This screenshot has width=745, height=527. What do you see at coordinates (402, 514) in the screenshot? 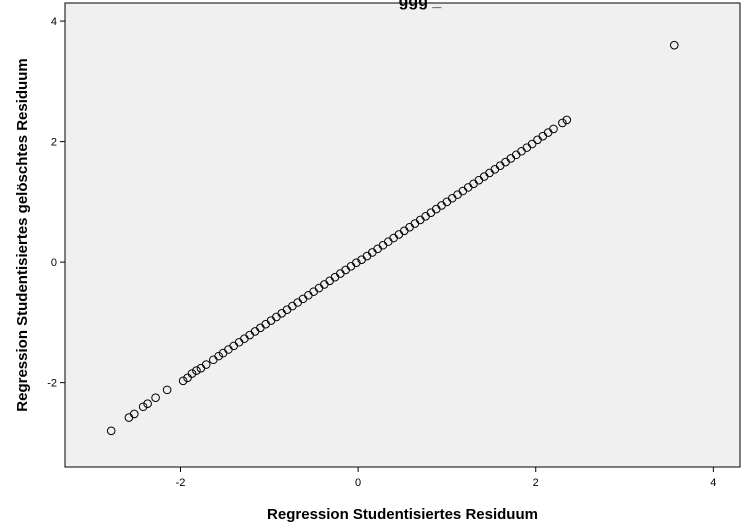
I see `x-axis-label: Regression Studentisiertes Residuum` at bounding box center [402, 514].